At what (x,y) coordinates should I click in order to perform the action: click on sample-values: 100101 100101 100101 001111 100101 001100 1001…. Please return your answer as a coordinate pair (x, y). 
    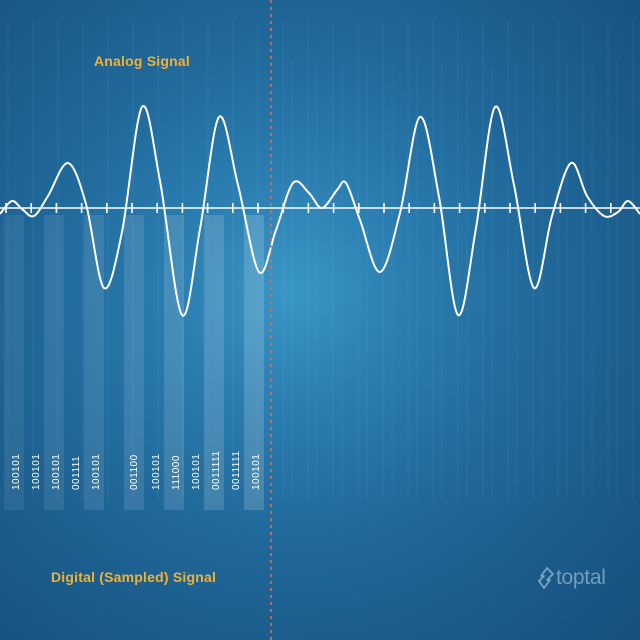
    Looking at the image, I should click on (136, 470).